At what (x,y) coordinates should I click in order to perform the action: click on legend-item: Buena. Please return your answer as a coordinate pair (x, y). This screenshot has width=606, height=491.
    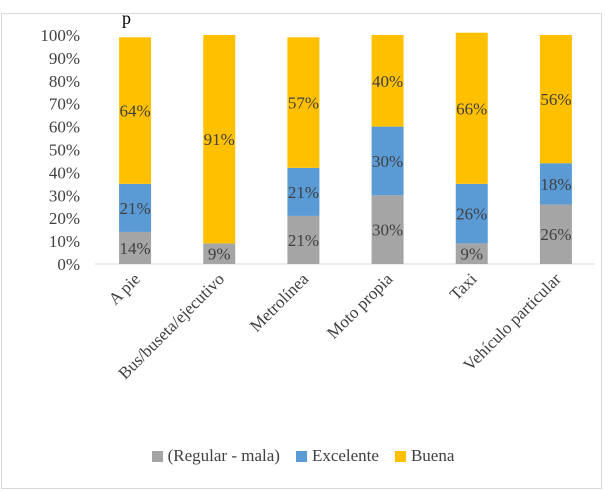
    Looking at the image, I should click on (424, 456).